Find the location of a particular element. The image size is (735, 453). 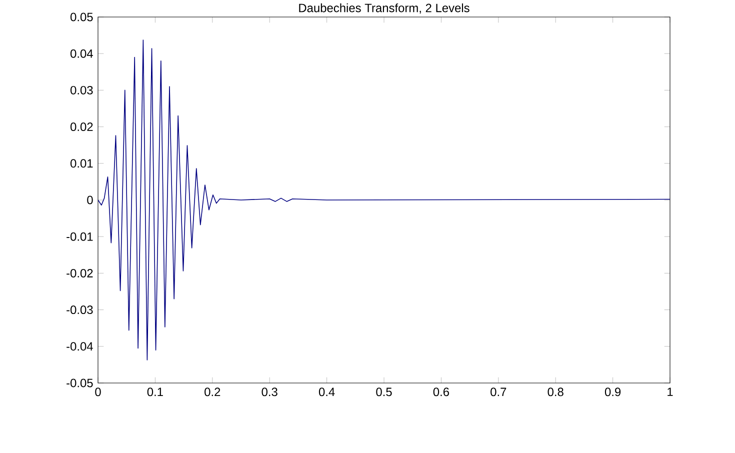

x-tick-label: 0.3 is located at coordinates (270, 392).